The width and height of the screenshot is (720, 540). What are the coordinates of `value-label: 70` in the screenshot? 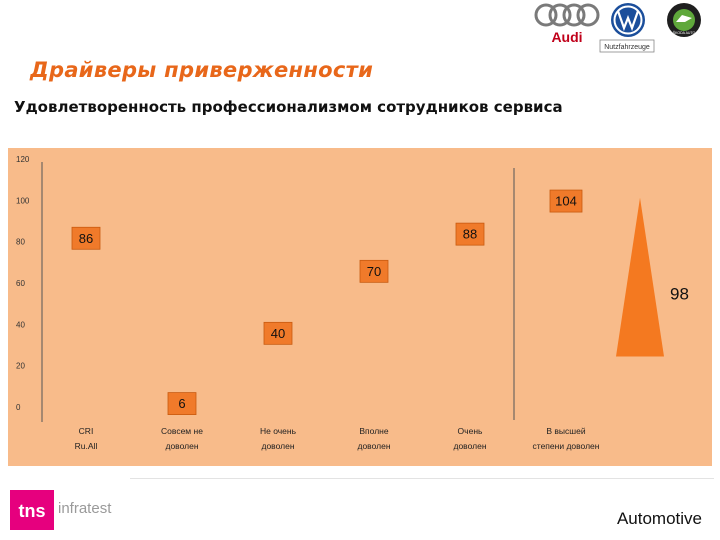 It's located at (374, 271).